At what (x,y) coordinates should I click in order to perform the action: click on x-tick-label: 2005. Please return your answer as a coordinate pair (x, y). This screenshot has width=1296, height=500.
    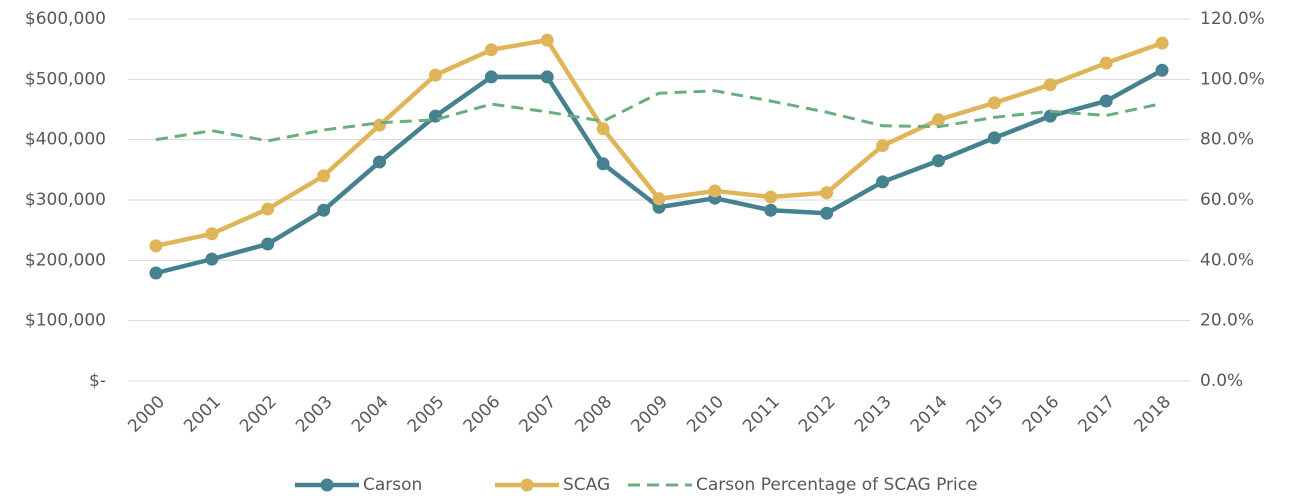
    Looking at the image, I should click on (426, 414).